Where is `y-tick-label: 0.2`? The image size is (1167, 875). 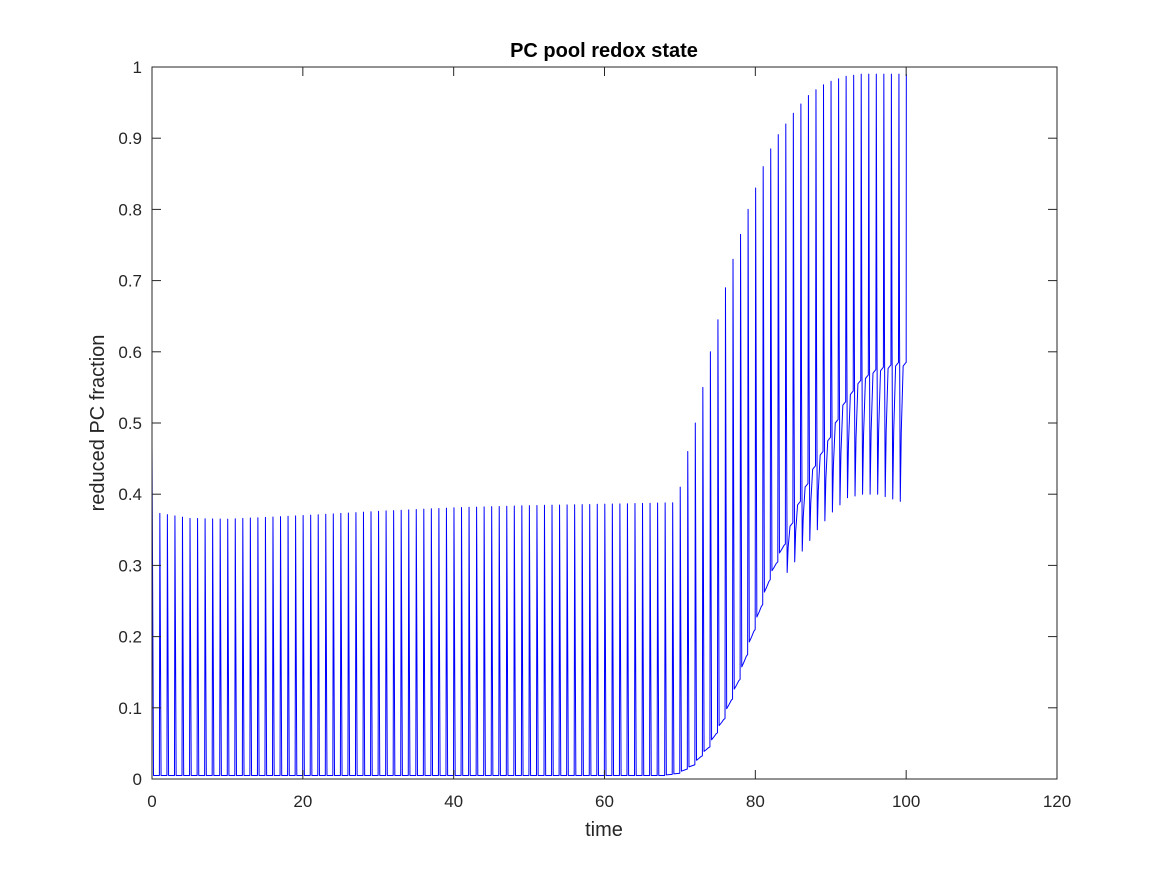 y-tick-label: 0.2 is located at coordinates (130, 637).